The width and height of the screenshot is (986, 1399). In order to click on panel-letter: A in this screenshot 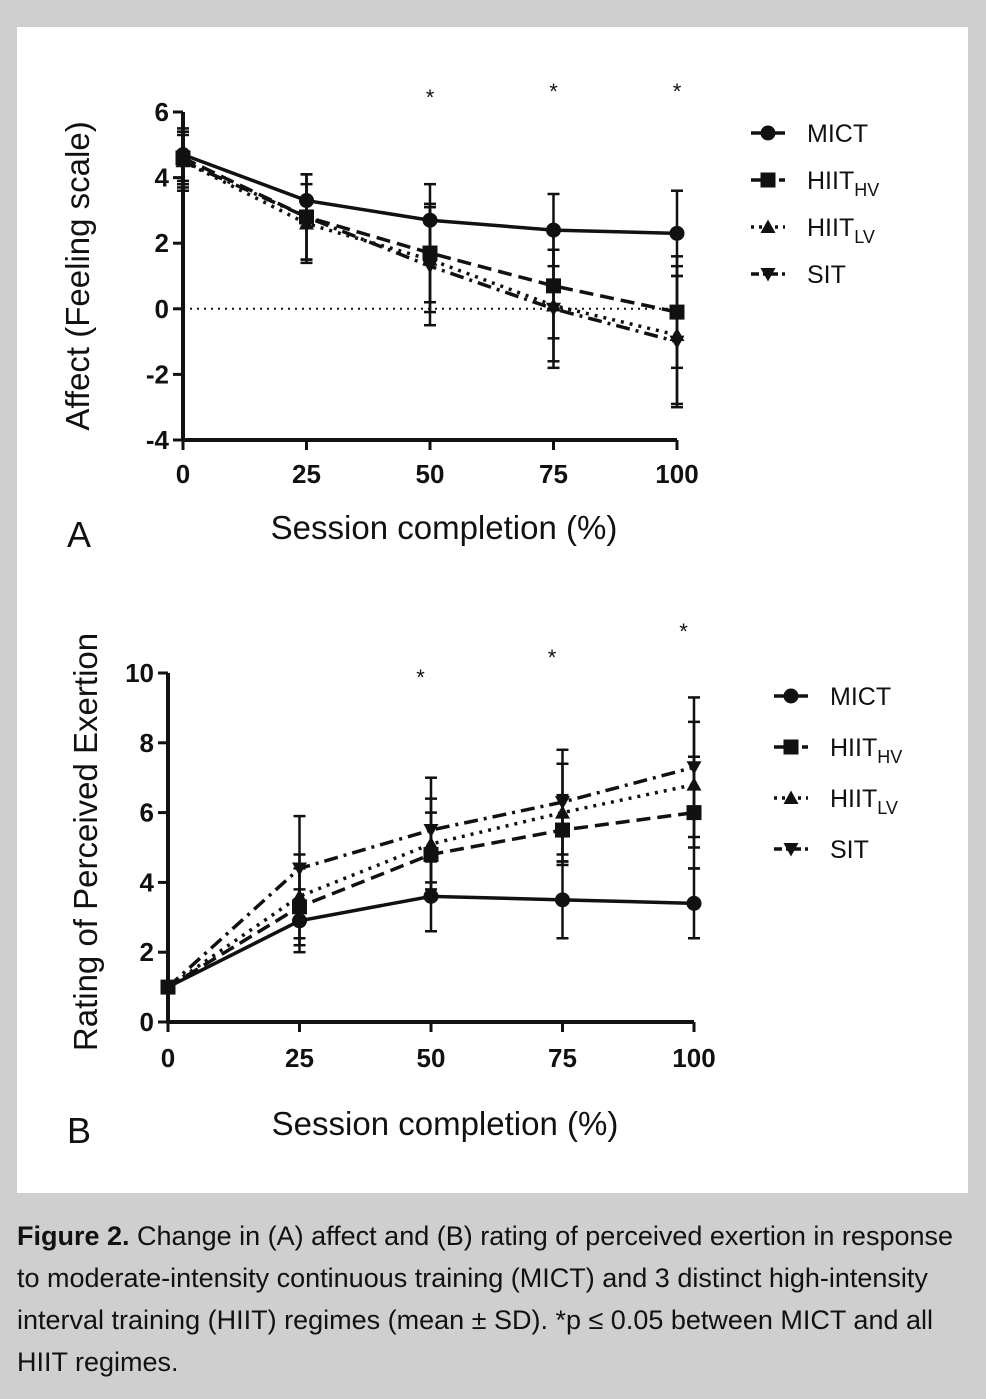, I will do `click(79, 534)`.